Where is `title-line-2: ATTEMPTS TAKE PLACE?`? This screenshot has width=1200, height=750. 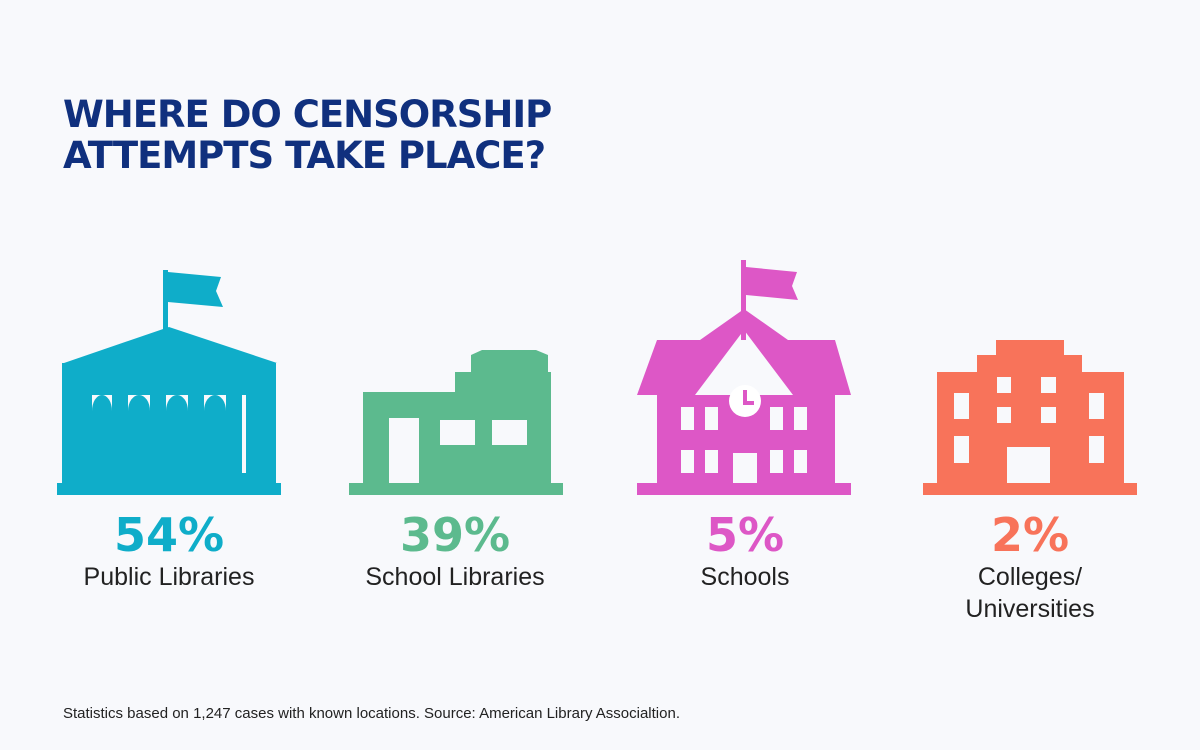 title-line-2: ATTEMPTS TAKE PLACE? is located at coordinates (304, 155).